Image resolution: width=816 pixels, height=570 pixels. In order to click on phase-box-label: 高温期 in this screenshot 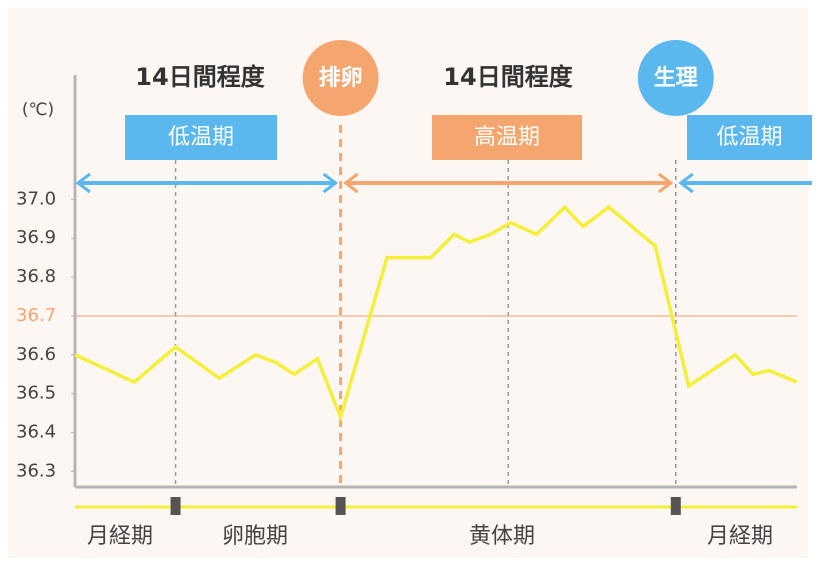, I will do `click(507, 137)`.